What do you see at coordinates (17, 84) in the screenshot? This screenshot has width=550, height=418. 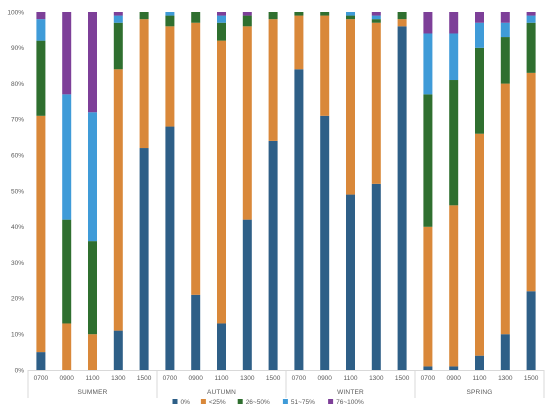 I see `y-tick-label: 80%` at bounding box center [17, 84].